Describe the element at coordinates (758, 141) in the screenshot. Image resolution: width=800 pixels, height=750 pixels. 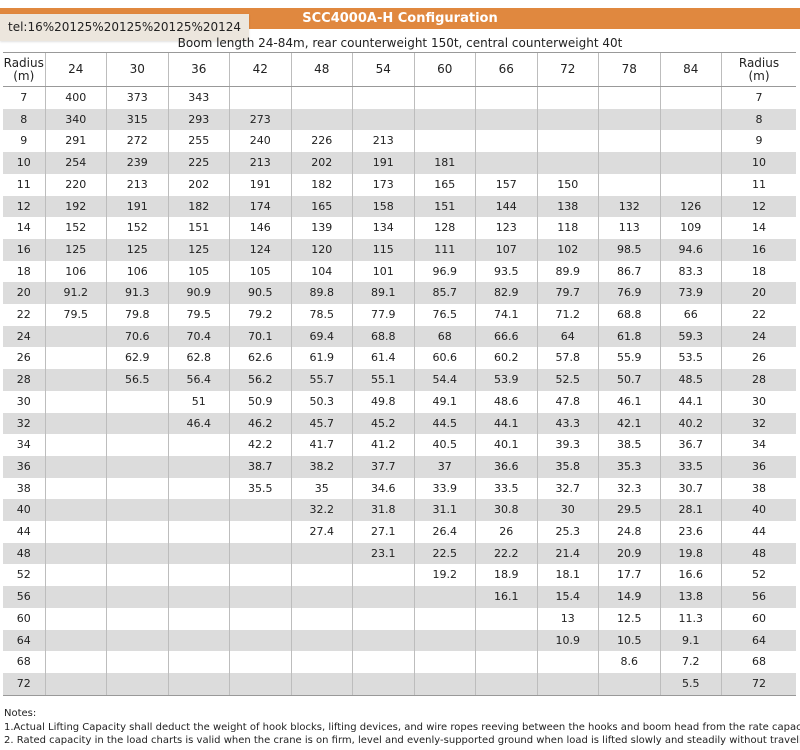
I see `radius-cell-right: 9` at that location.